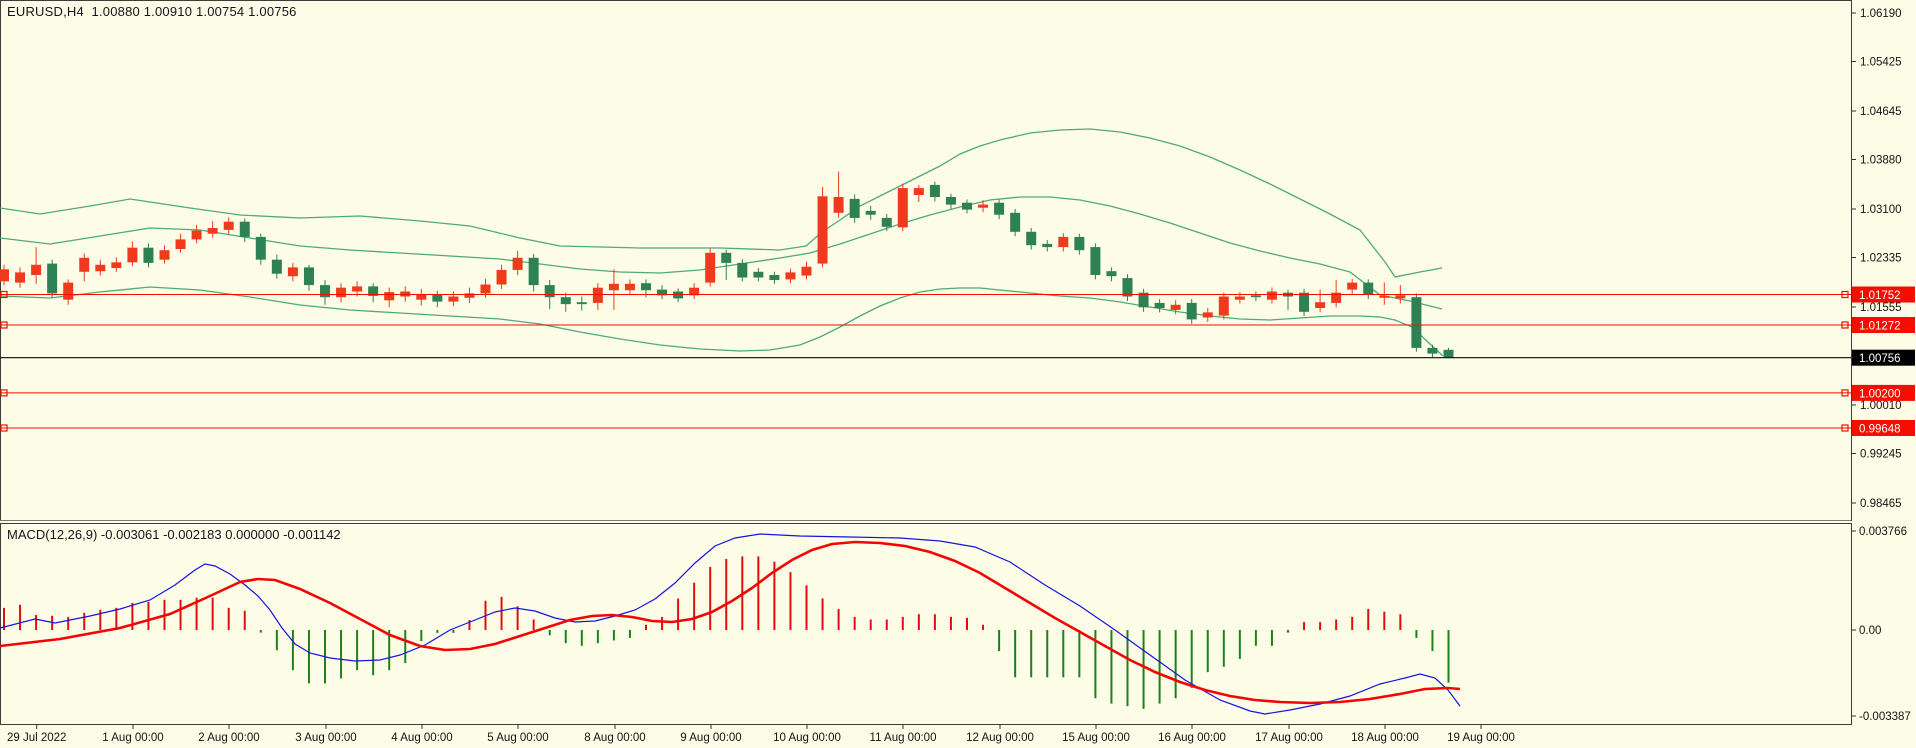 This screenshot has width=1916, height=748. Describe the element at coordinates (325, 738) in the screenshot. I see `date-tick-label: 3 Aug 00:00` at that location.